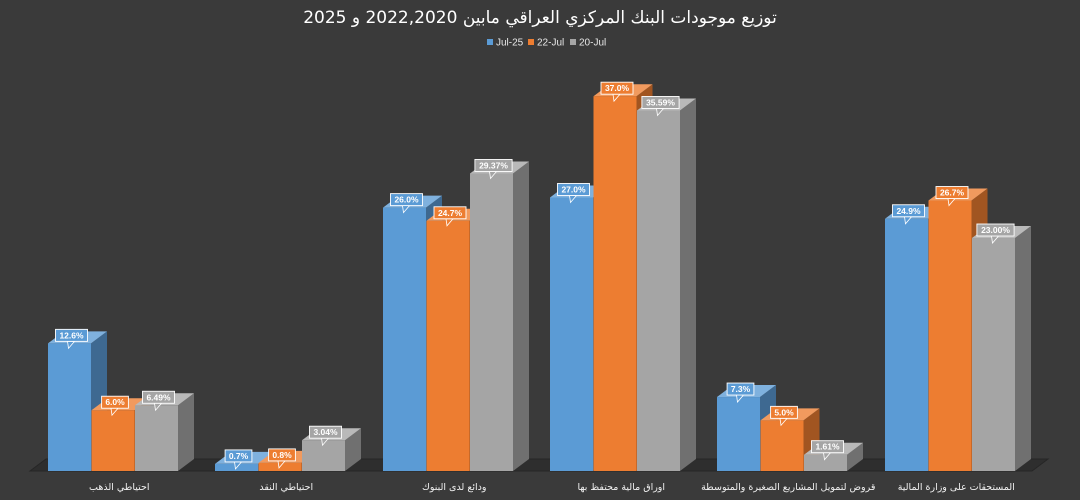 This screenshot has width=1080, height=500. I want to click on data-label-text: 1.61%, so click(827, 447).